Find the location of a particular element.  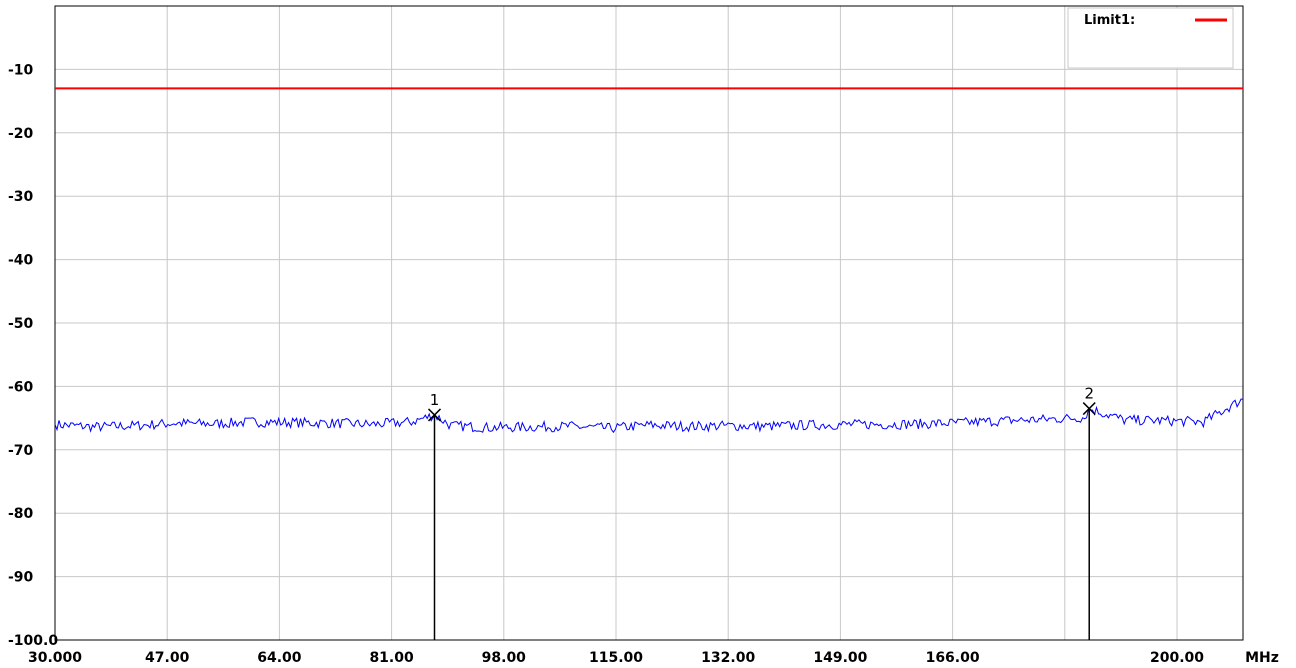

x-tick-label-9: 200.00 is located at coordinates (1177, 658).